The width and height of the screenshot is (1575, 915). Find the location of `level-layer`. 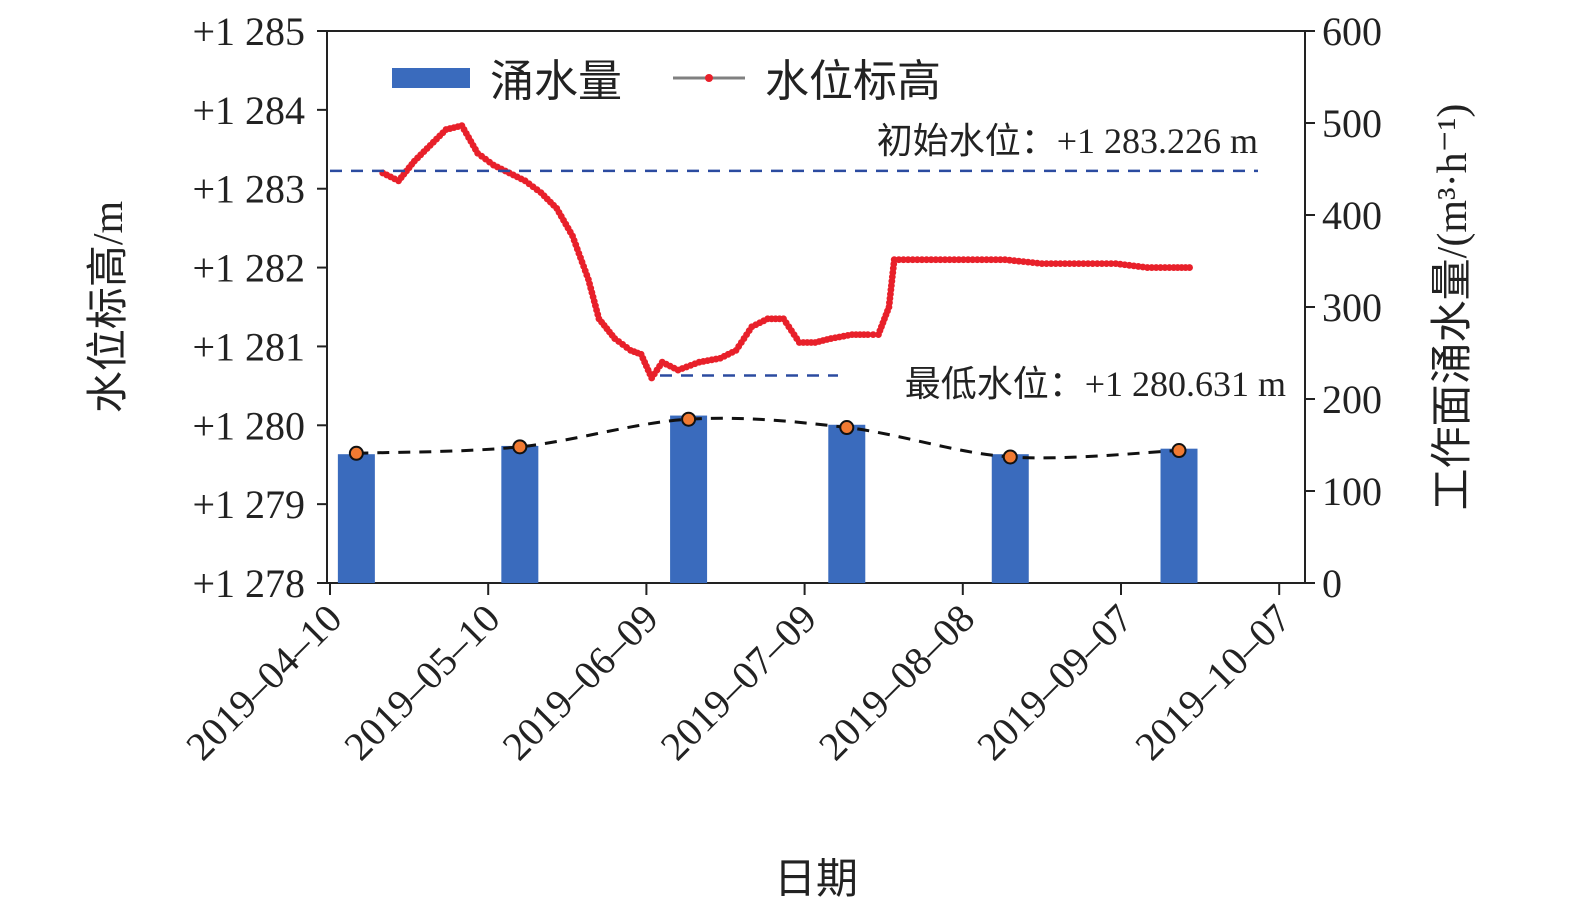

level-layer is located at coordinates (786, 252).